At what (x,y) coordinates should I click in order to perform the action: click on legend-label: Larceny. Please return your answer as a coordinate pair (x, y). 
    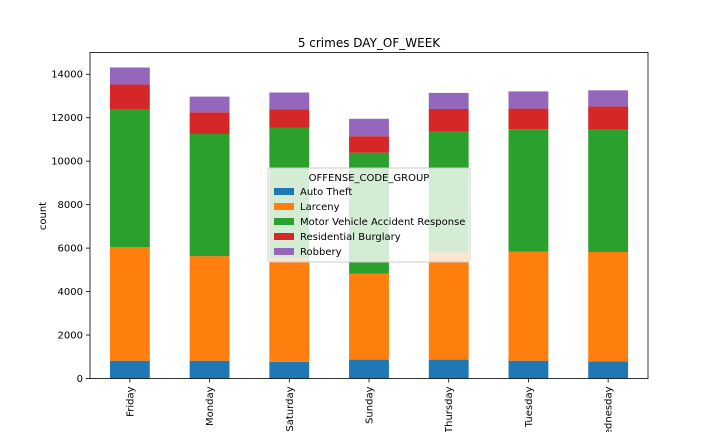
    Looking at the image, I should click on (320, 207).